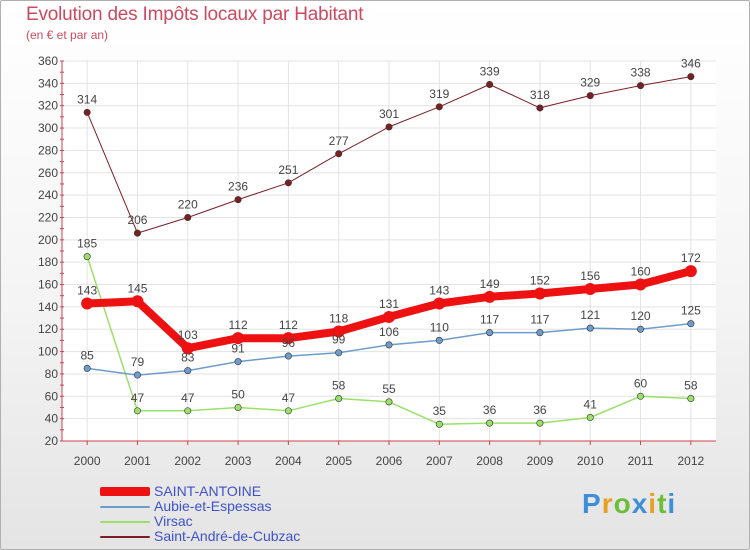  I want to click on y-tick-label: 300, so click(48, 128).